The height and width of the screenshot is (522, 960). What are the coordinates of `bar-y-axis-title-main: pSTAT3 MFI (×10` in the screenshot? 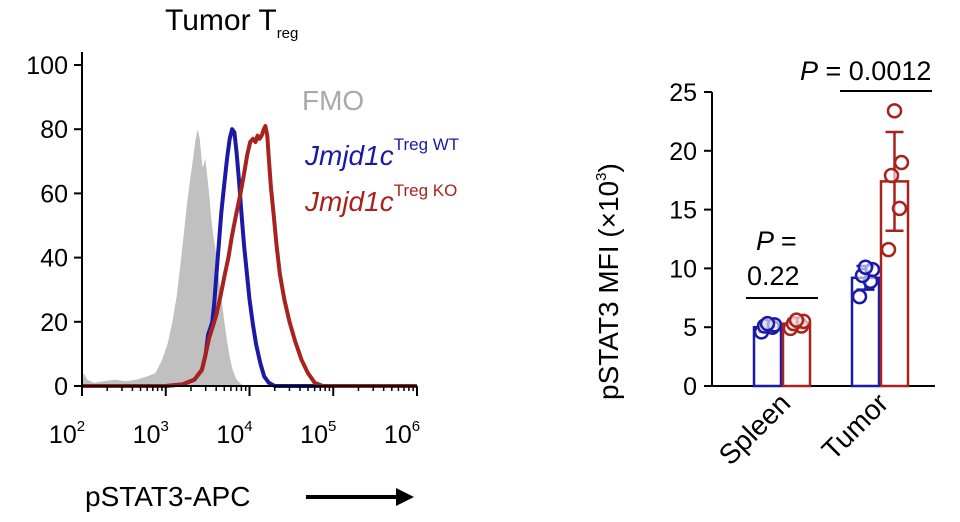 It's located at (608, 290).